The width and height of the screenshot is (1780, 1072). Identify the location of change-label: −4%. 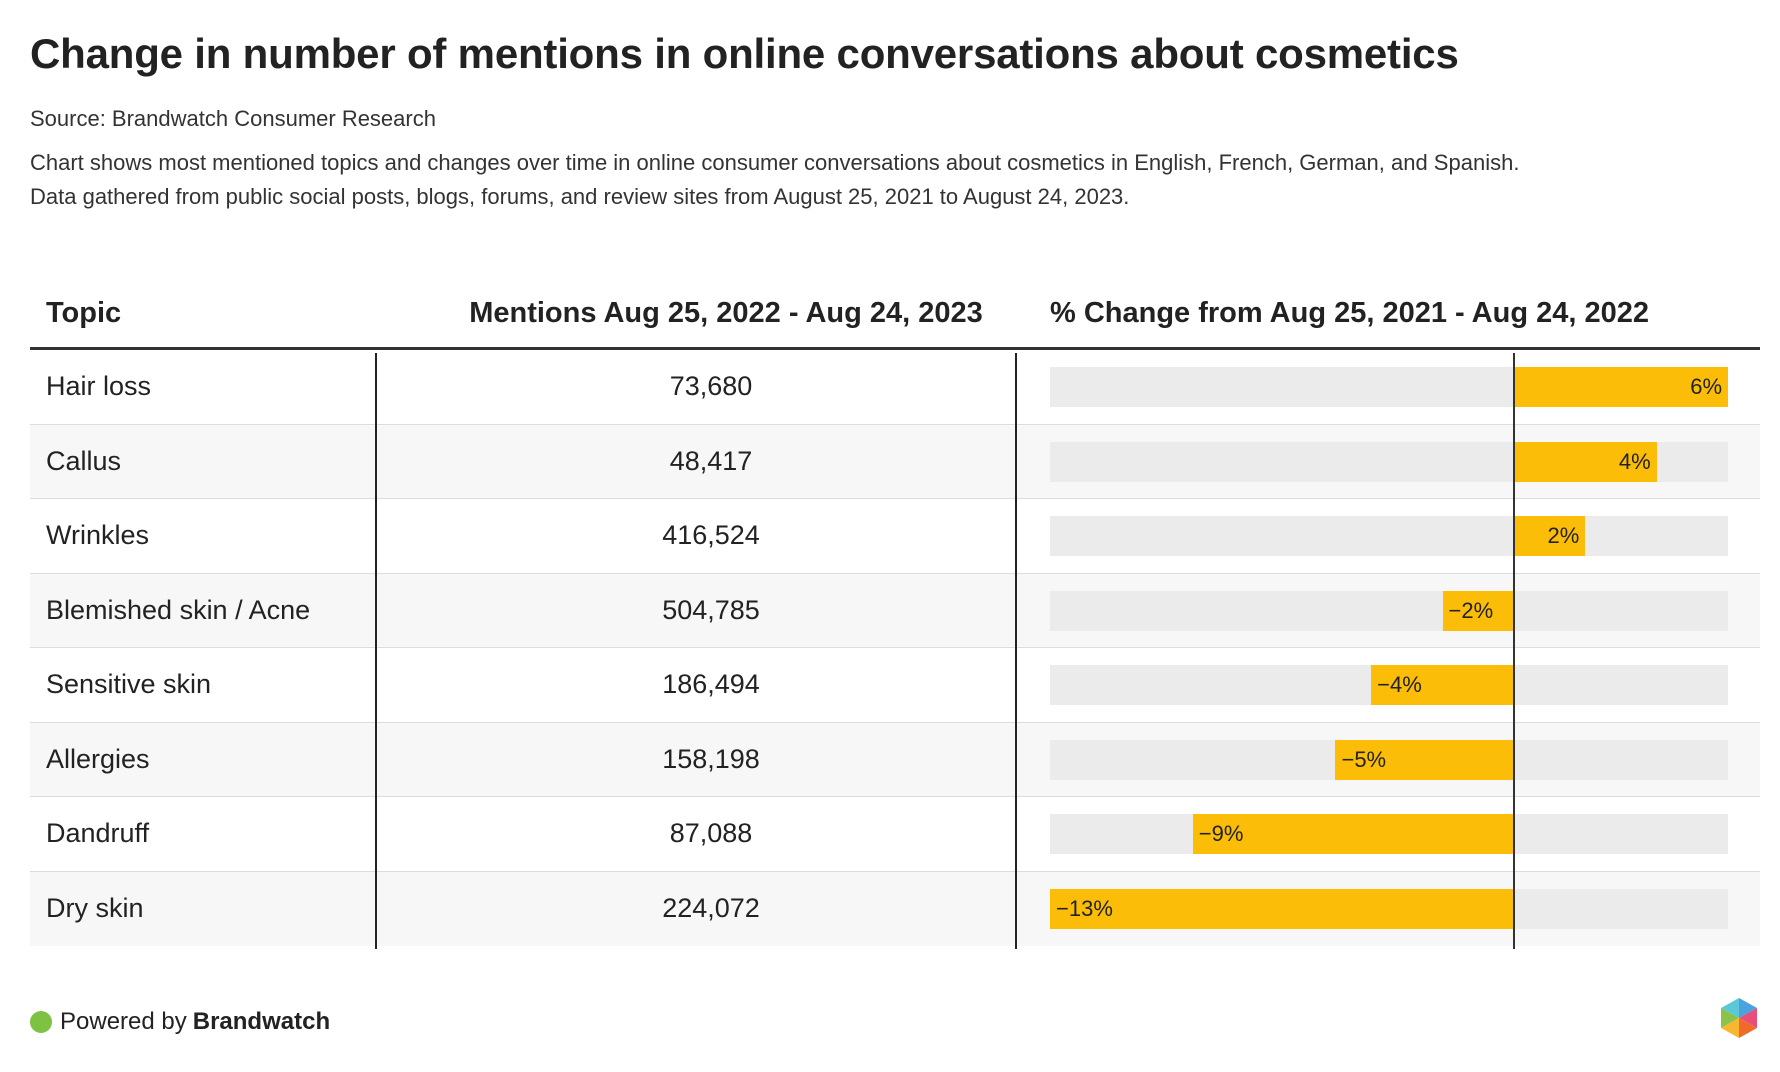
(1399, 684).